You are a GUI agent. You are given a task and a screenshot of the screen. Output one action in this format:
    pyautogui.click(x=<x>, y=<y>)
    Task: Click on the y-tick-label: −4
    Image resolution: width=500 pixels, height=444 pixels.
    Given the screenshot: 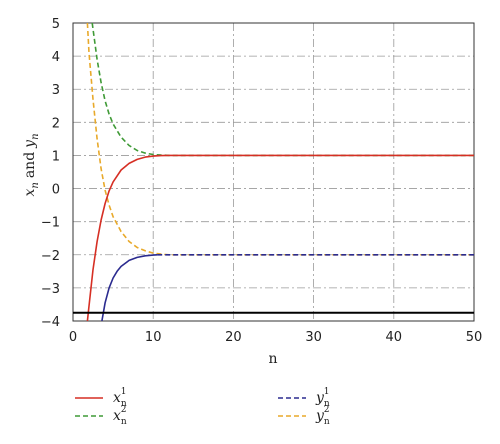 What is the action you would take?
    pyautogui.click(x=50, y=322)
    